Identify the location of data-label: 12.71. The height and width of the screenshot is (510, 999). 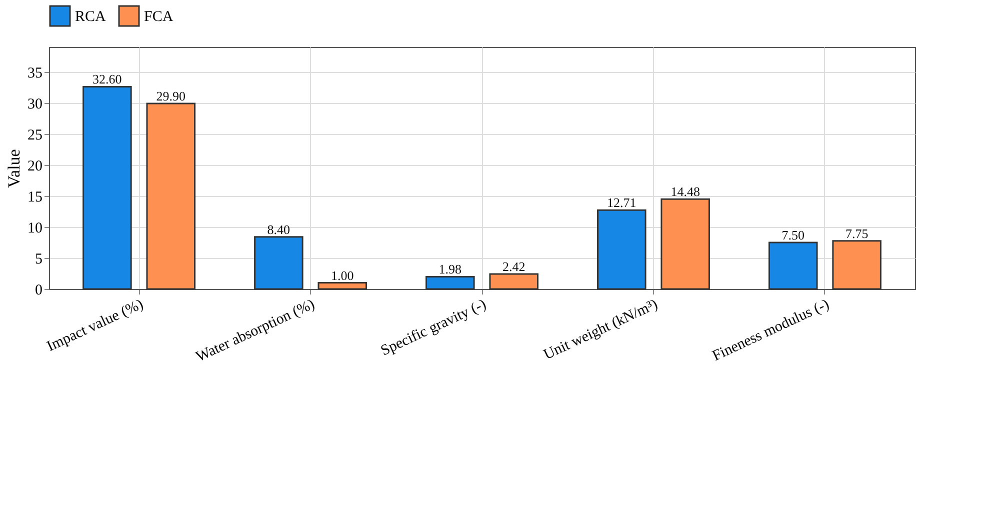
(621, 202).